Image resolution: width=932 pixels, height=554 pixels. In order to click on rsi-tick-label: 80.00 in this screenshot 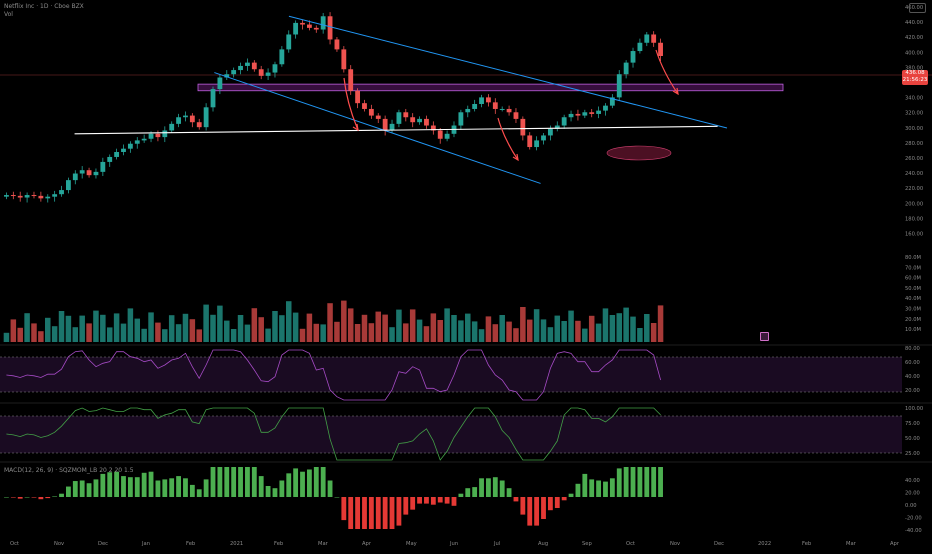, I will do `click(912, 349)`.